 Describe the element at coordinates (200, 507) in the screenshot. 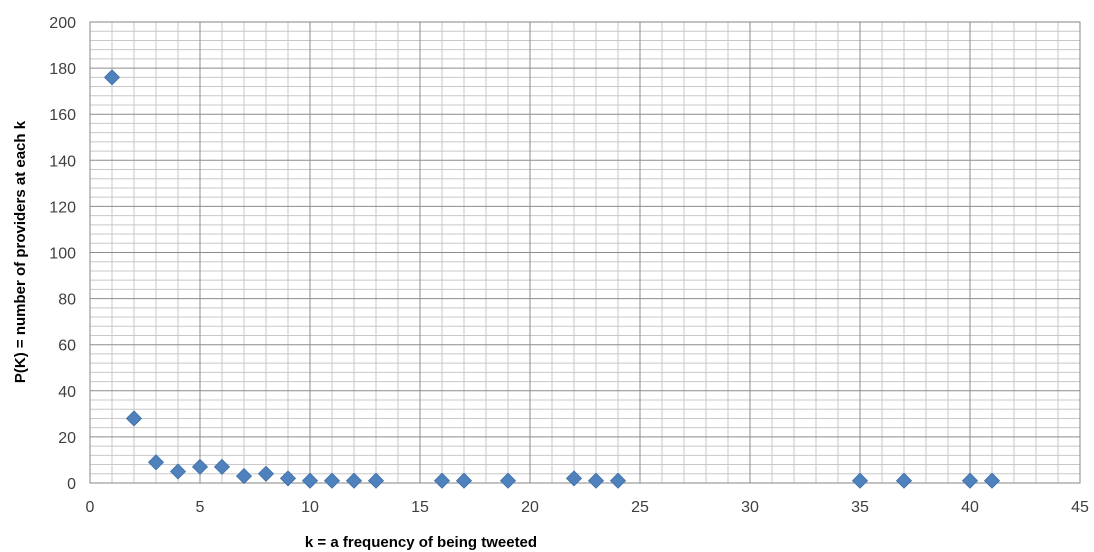

I see `x-tick-label: 5` at that location.